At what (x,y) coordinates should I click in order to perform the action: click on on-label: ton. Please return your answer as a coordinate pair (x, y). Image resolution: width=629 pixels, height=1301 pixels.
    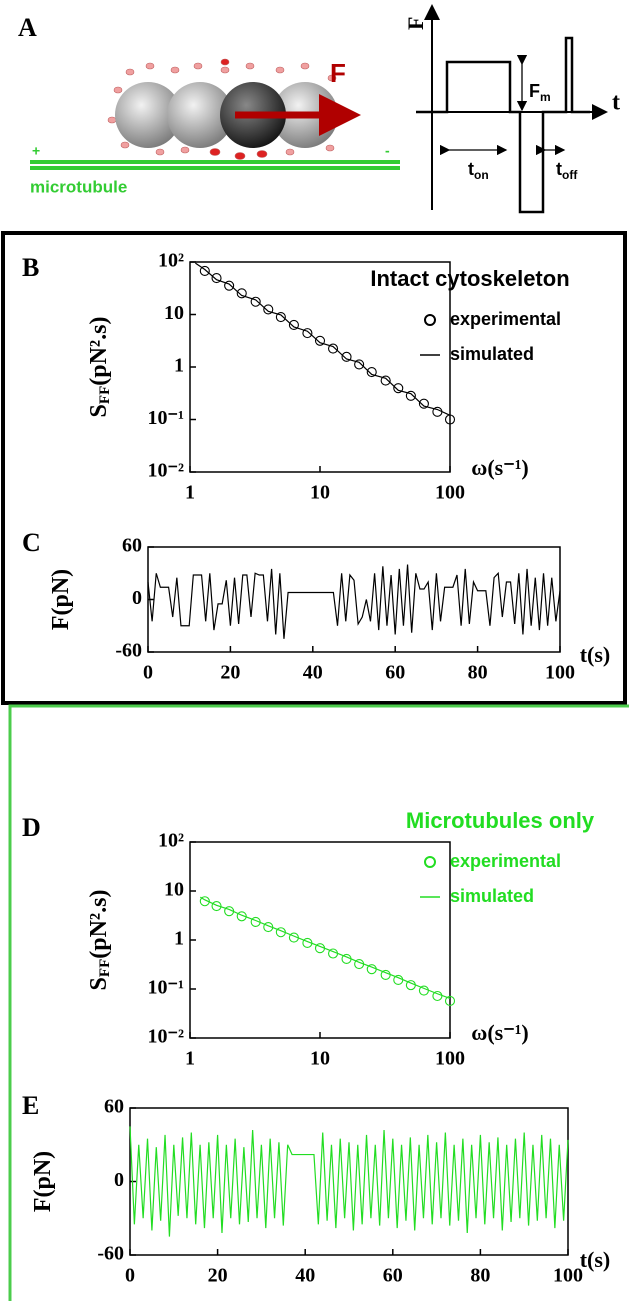
    Looking at the image, I should click on (478, 170).